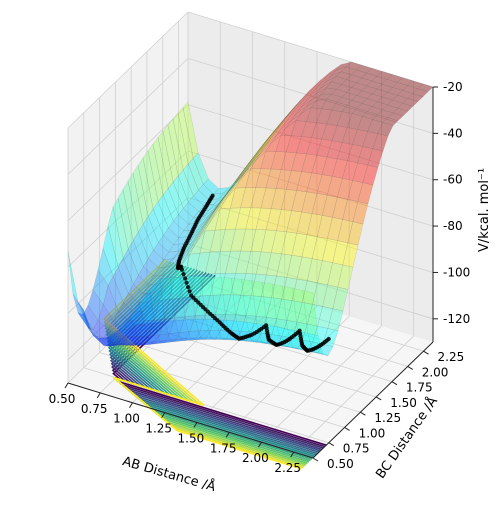 The image size is (500, 505). I want to click on grid-line, so click(128, 116).